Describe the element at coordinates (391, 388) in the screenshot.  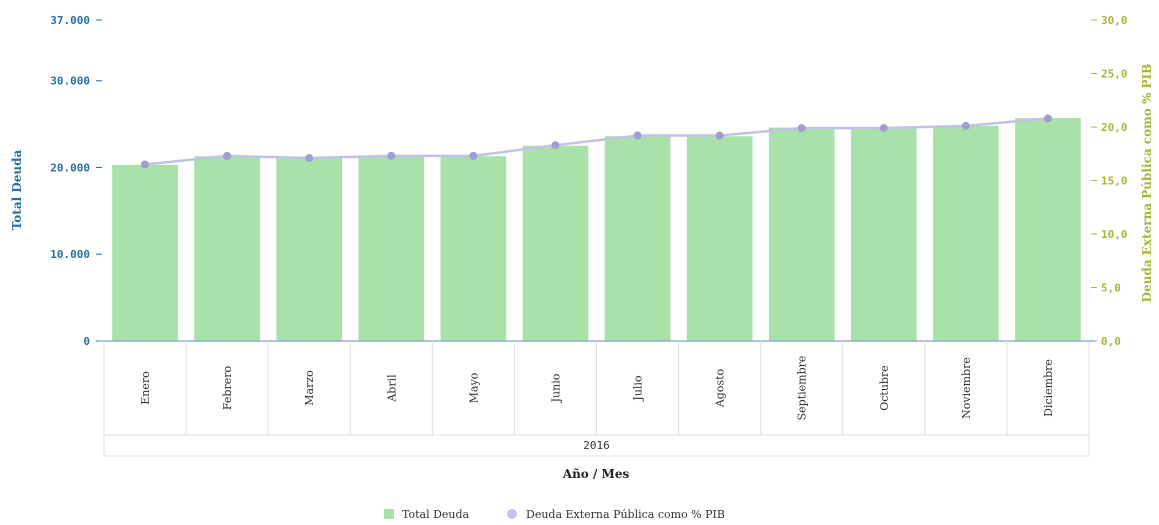
I see `category-label: Abril` at that location.